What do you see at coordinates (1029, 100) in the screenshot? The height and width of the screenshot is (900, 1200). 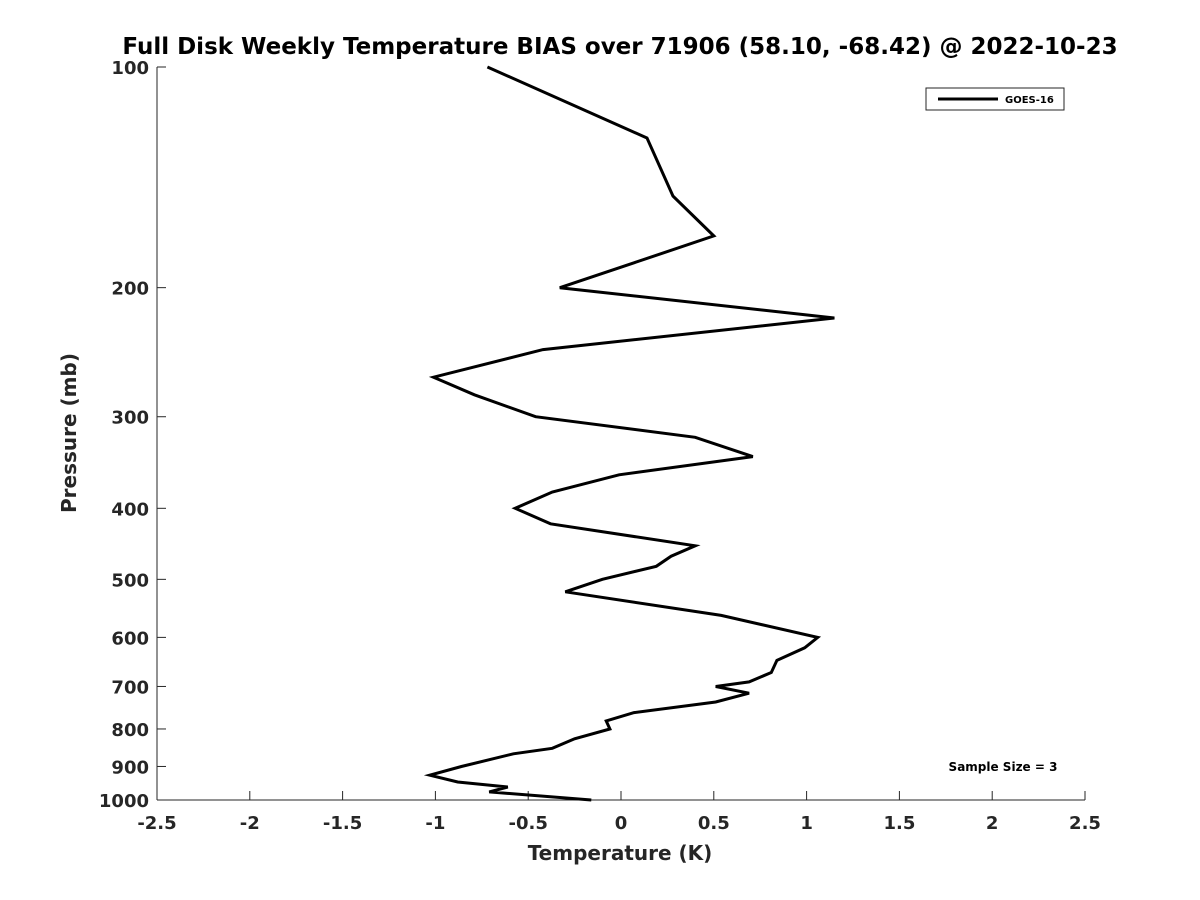 I see `legend-label-goes-16: GOES-16` at bounding box center [1029, 100].